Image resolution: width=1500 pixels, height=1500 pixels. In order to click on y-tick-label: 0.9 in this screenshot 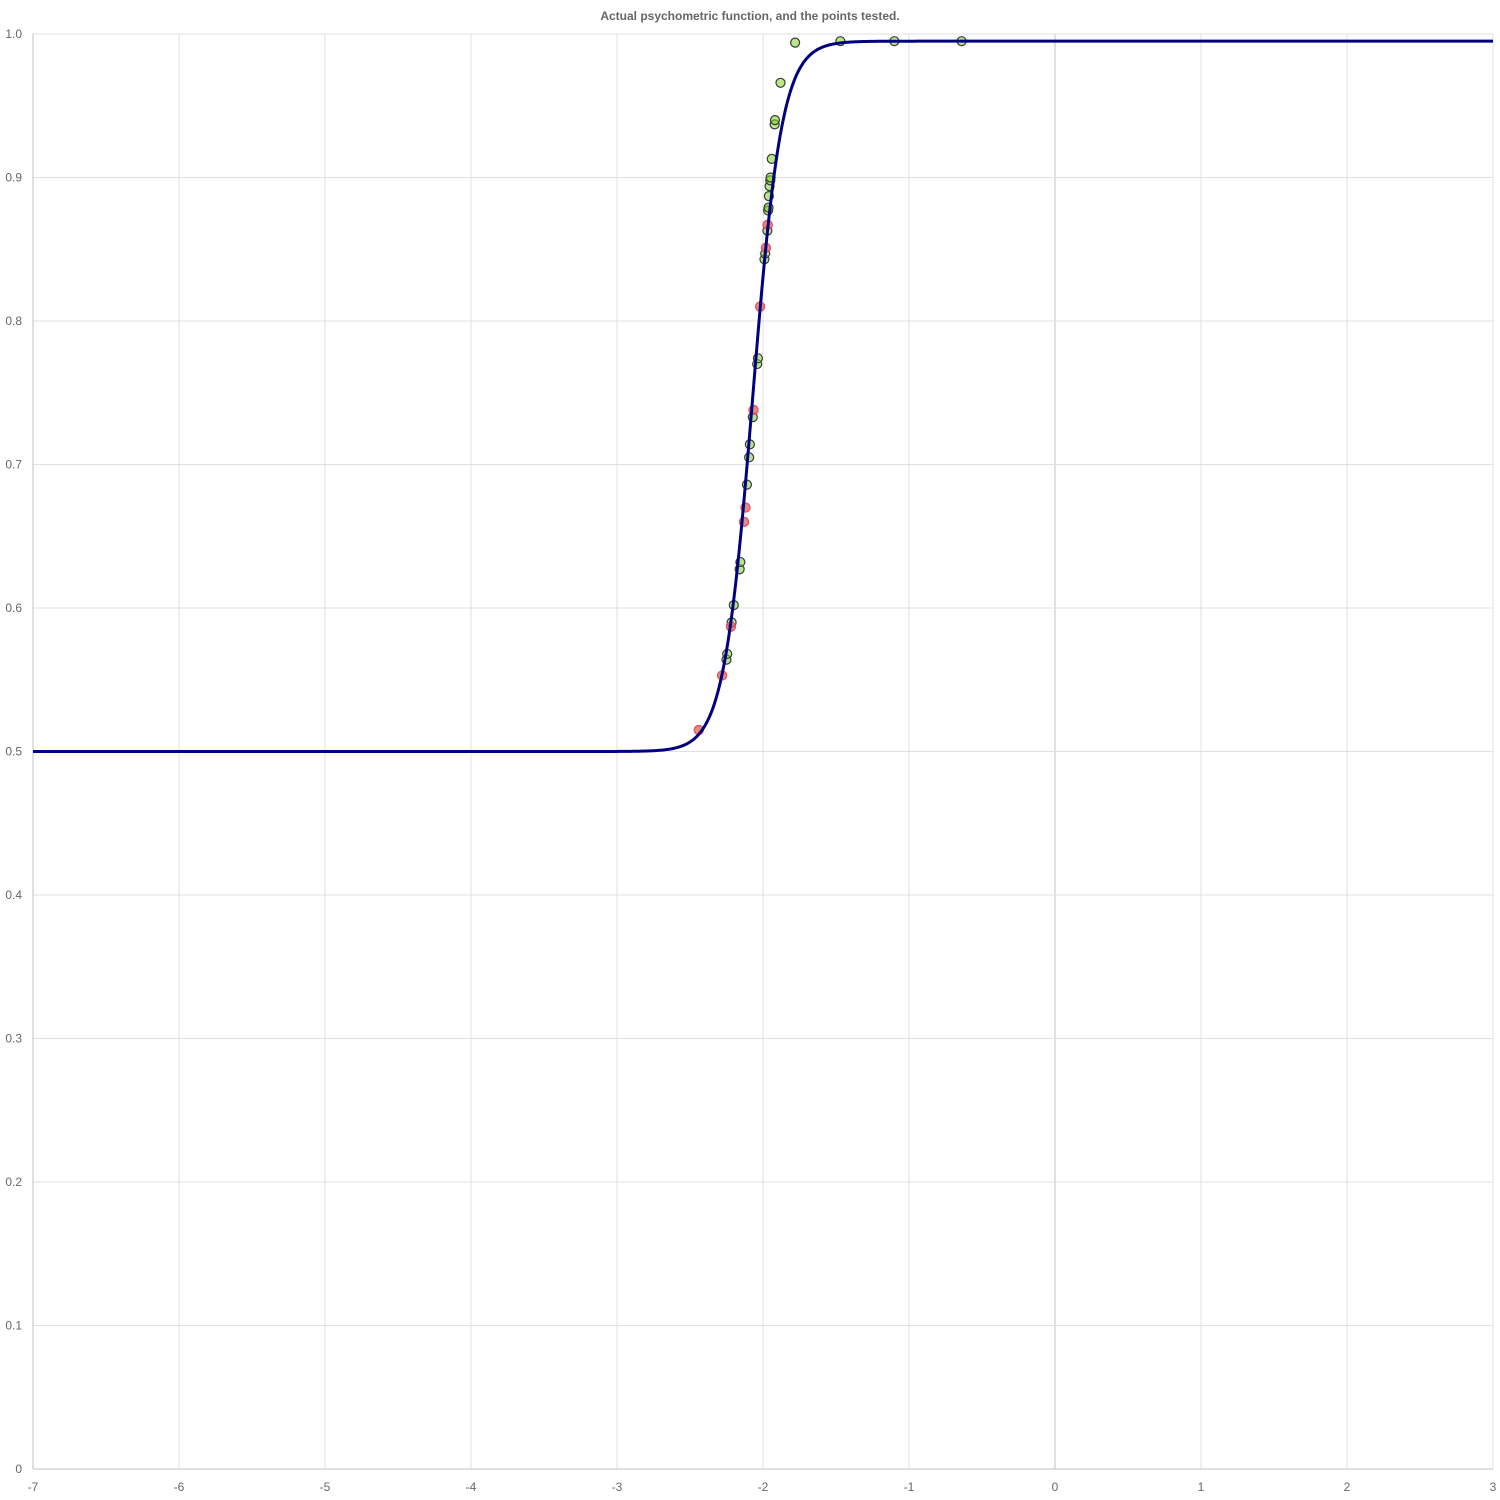, I will do `click(13, 178)`.